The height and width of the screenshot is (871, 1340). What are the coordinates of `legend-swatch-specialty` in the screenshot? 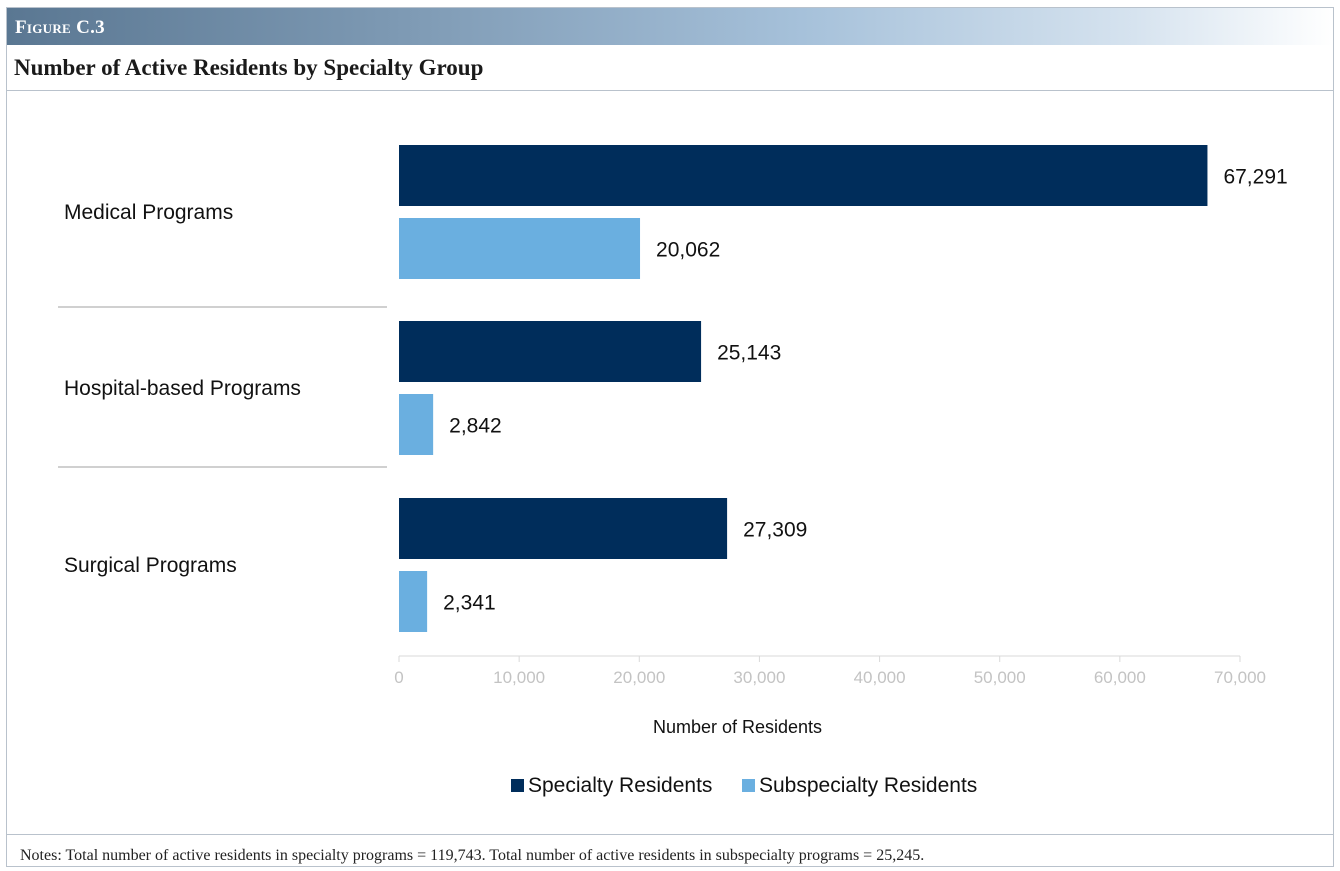 It's located at (517, 785).